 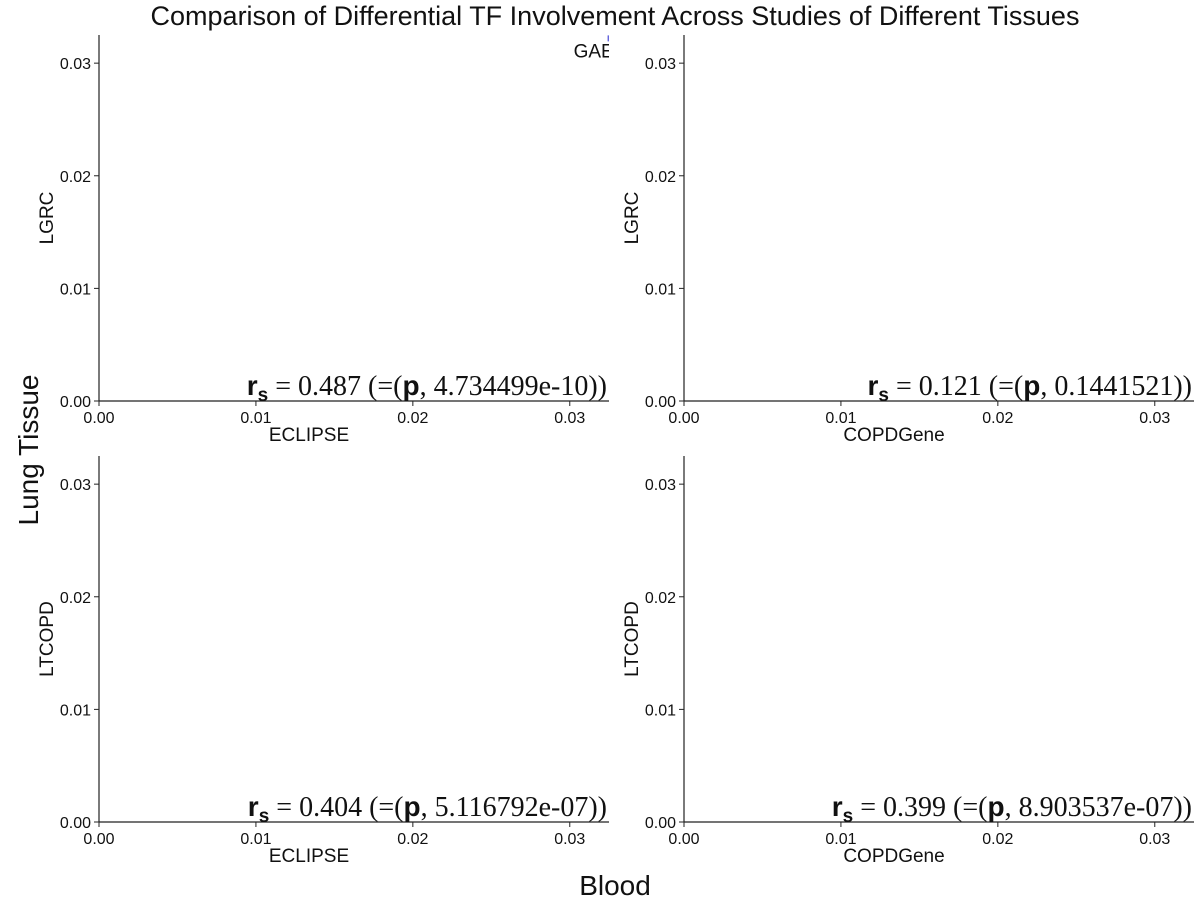 I want to click on lung-tissue-axis-title: Lung Tissue, so click(x=28, y=450).